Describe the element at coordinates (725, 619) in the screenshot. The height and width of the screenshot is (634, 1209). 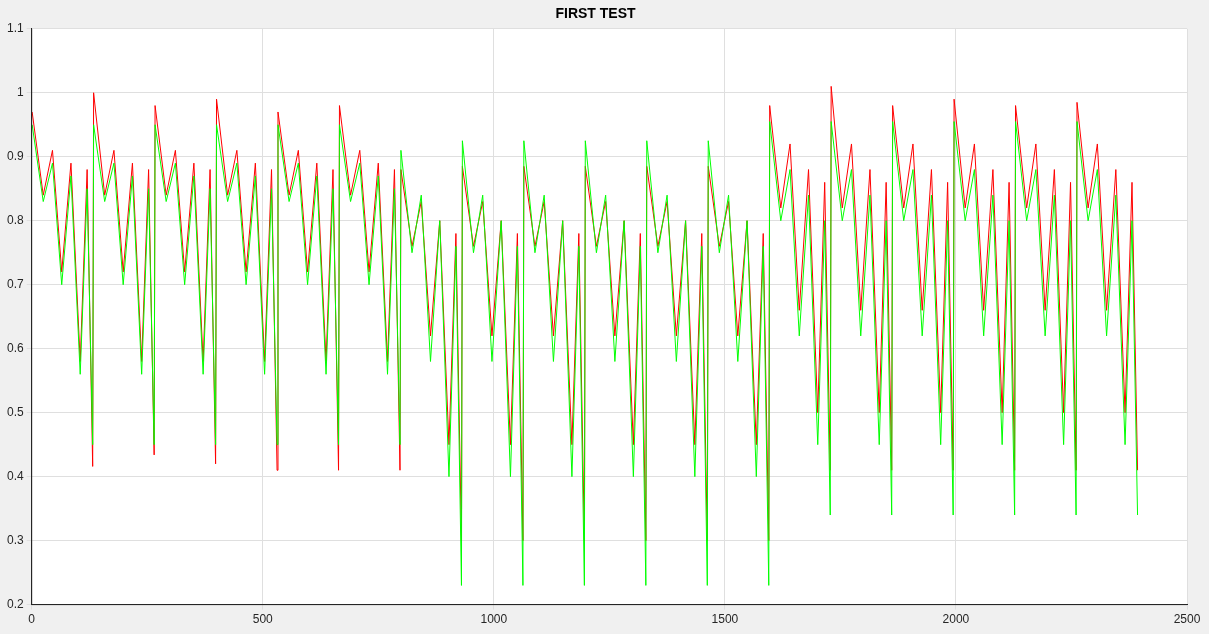
I see `x-tick-label: 1500` at that location.